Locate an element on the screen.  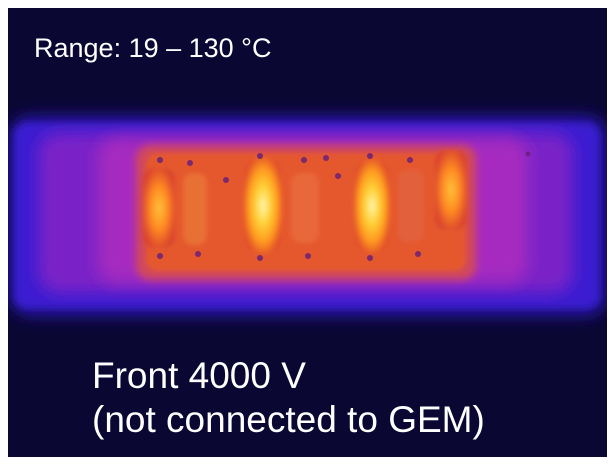
caption: Front 4000 V (not connected to GEM) is located at coordinates (288, 397).